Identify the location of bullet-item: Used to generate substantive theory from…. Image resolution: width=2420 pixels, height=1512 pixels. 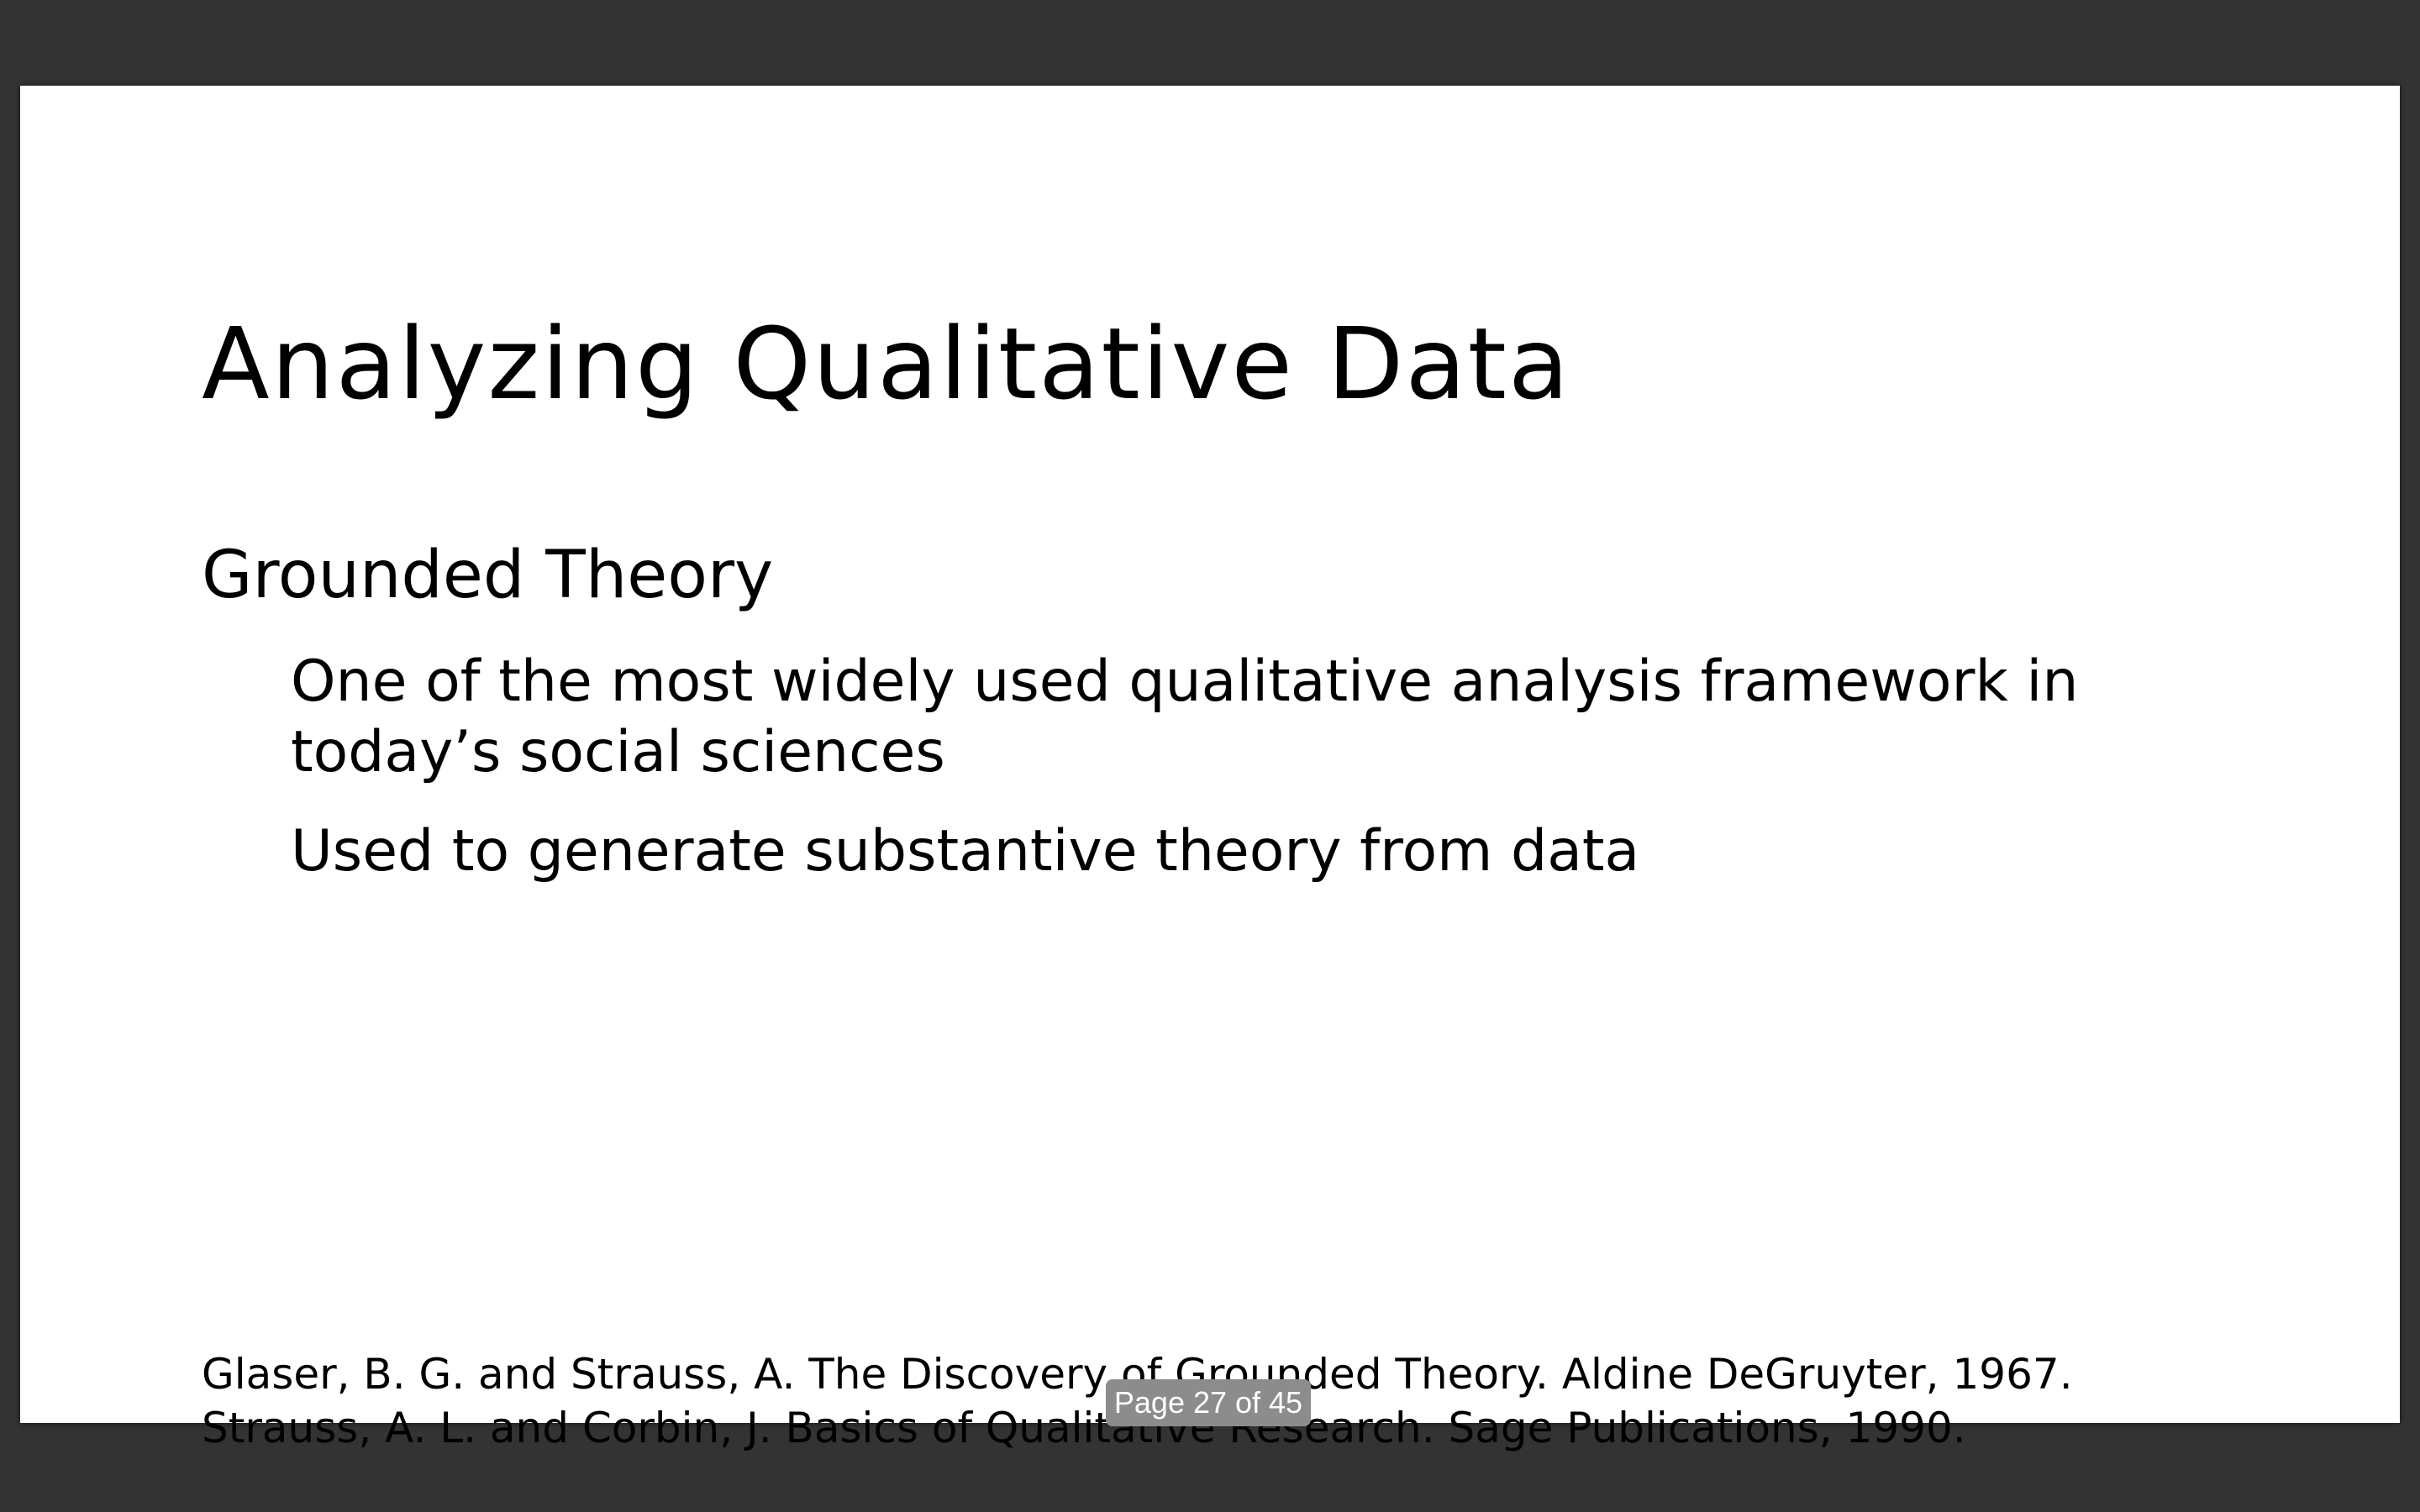
(965, 851).